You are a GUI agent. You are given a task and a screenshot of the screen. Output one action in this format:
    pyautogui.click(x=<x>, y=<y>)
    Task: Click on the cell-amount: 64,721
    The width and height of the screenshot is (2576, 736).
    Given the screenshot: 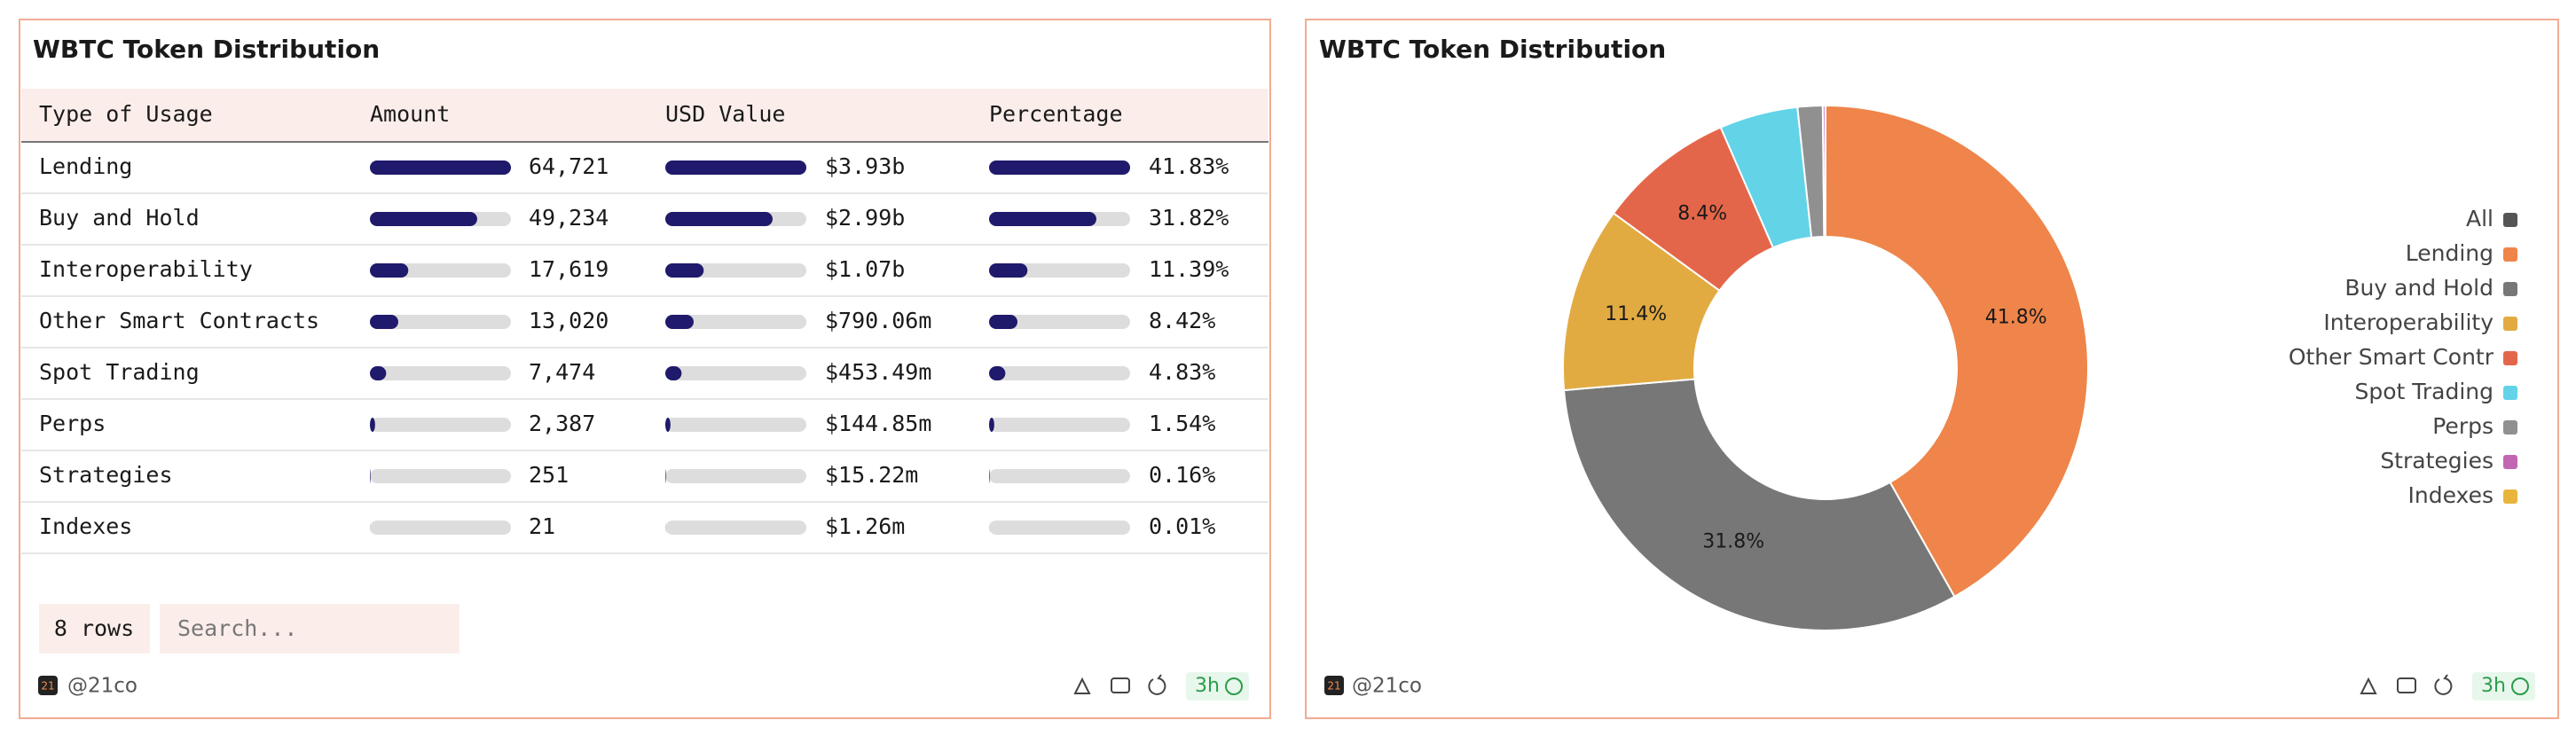 What is the action you would take?
    pyautogui.click(x=569, y=166)
    